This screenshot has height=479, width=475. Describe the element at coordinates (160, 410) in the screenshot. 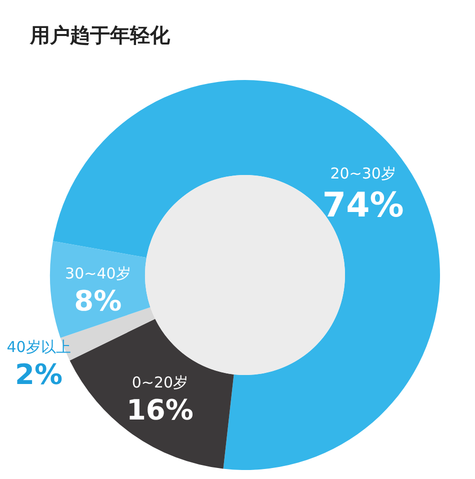

I see `data-label: 16%` at that location.